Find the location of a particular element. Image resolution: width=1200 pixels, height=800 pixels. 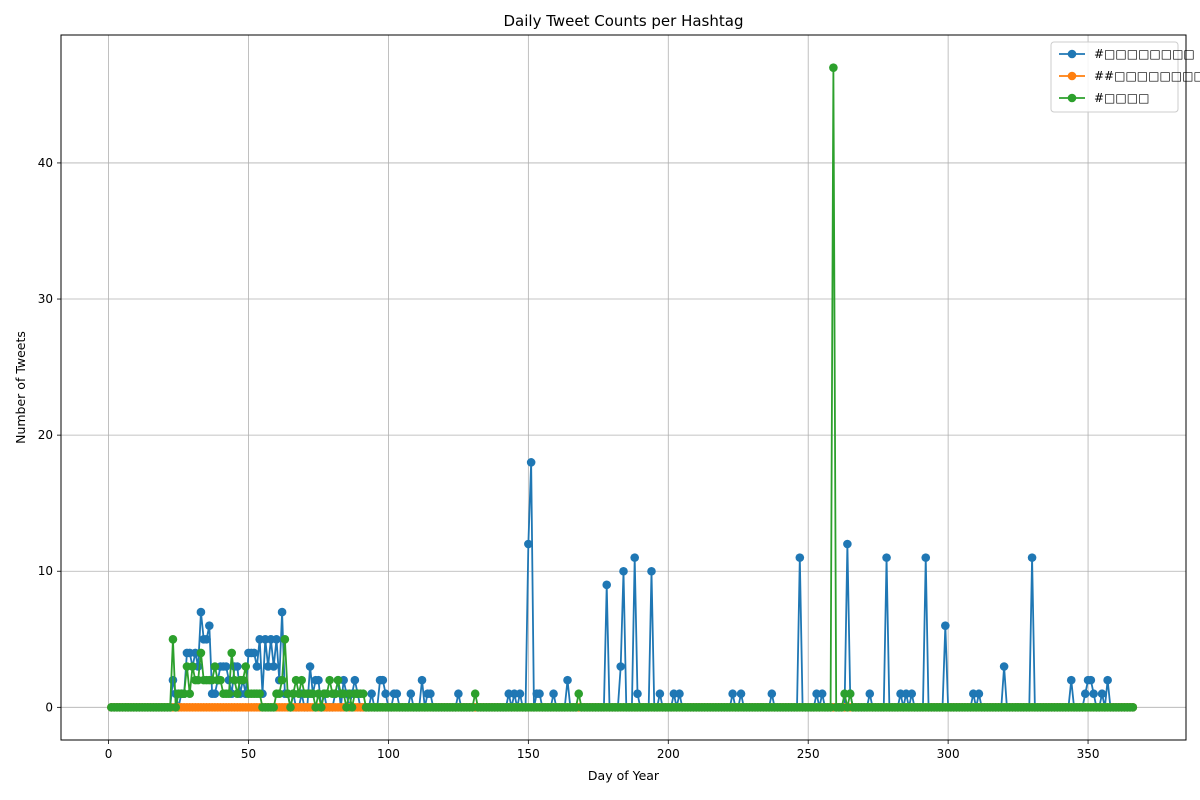

y-tick-label: 30 is located at coordinates (45, 299).